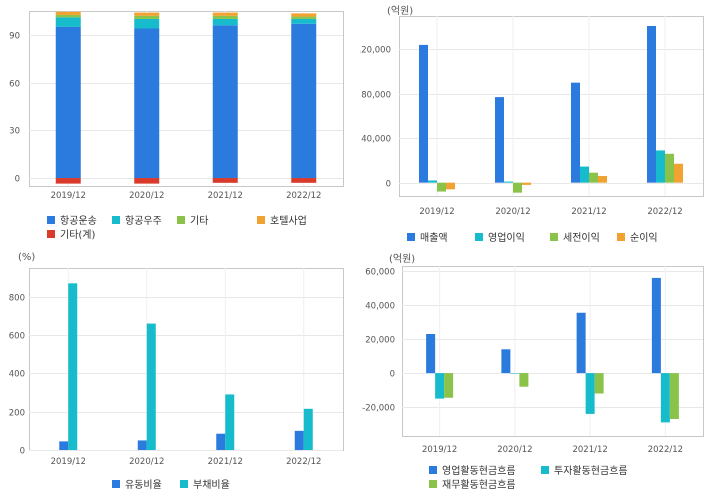 This screenshot has width=720, height=496. Describe the element at coordinates (380, 341) in the screenshot. I see `y-tick-label: 20,000` at that location.